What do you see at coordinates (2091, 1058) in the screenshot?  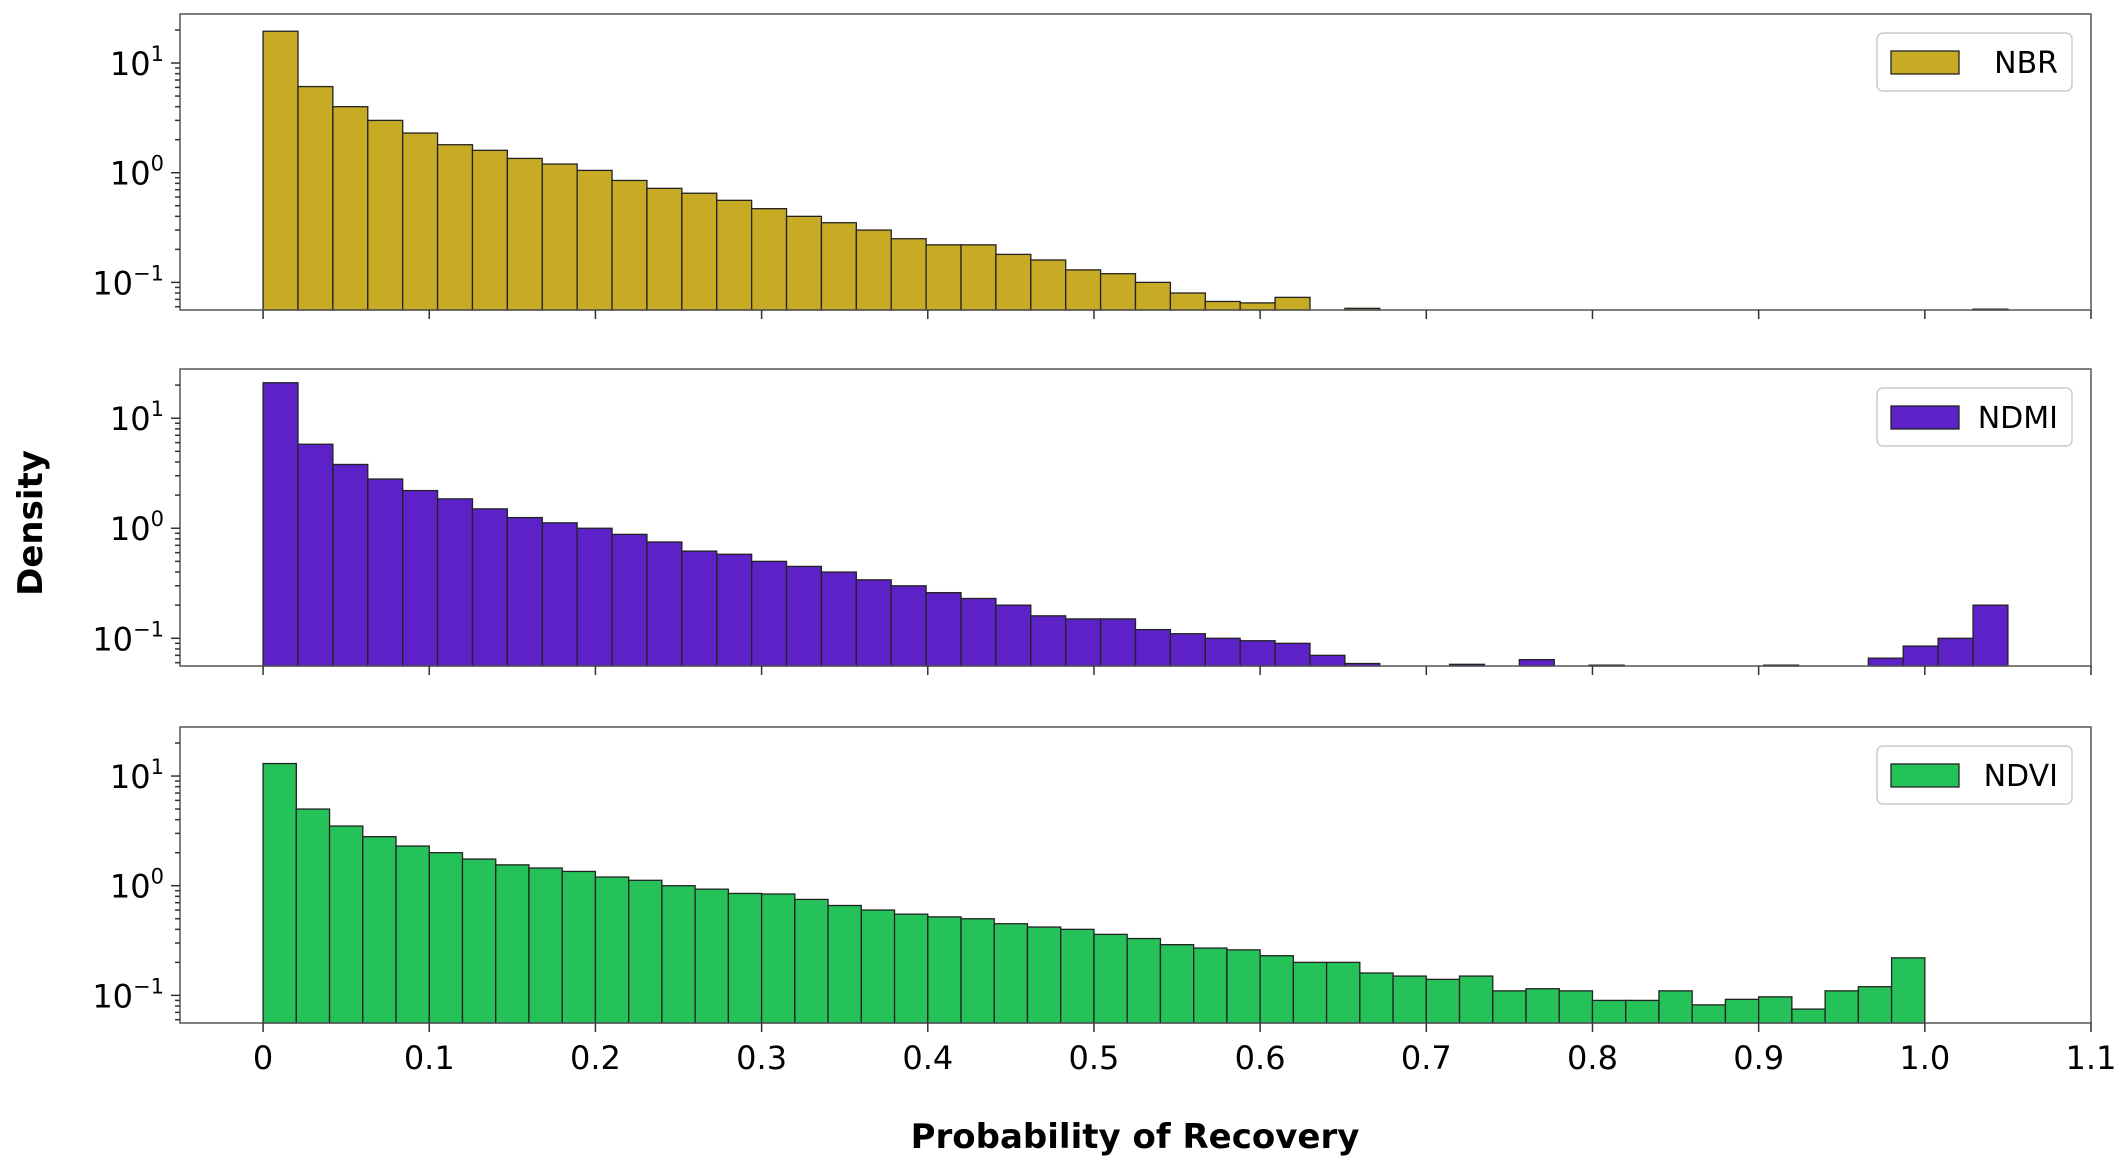 I see `x-tick-label: 1.1` at bounding box center [2091, 1058].